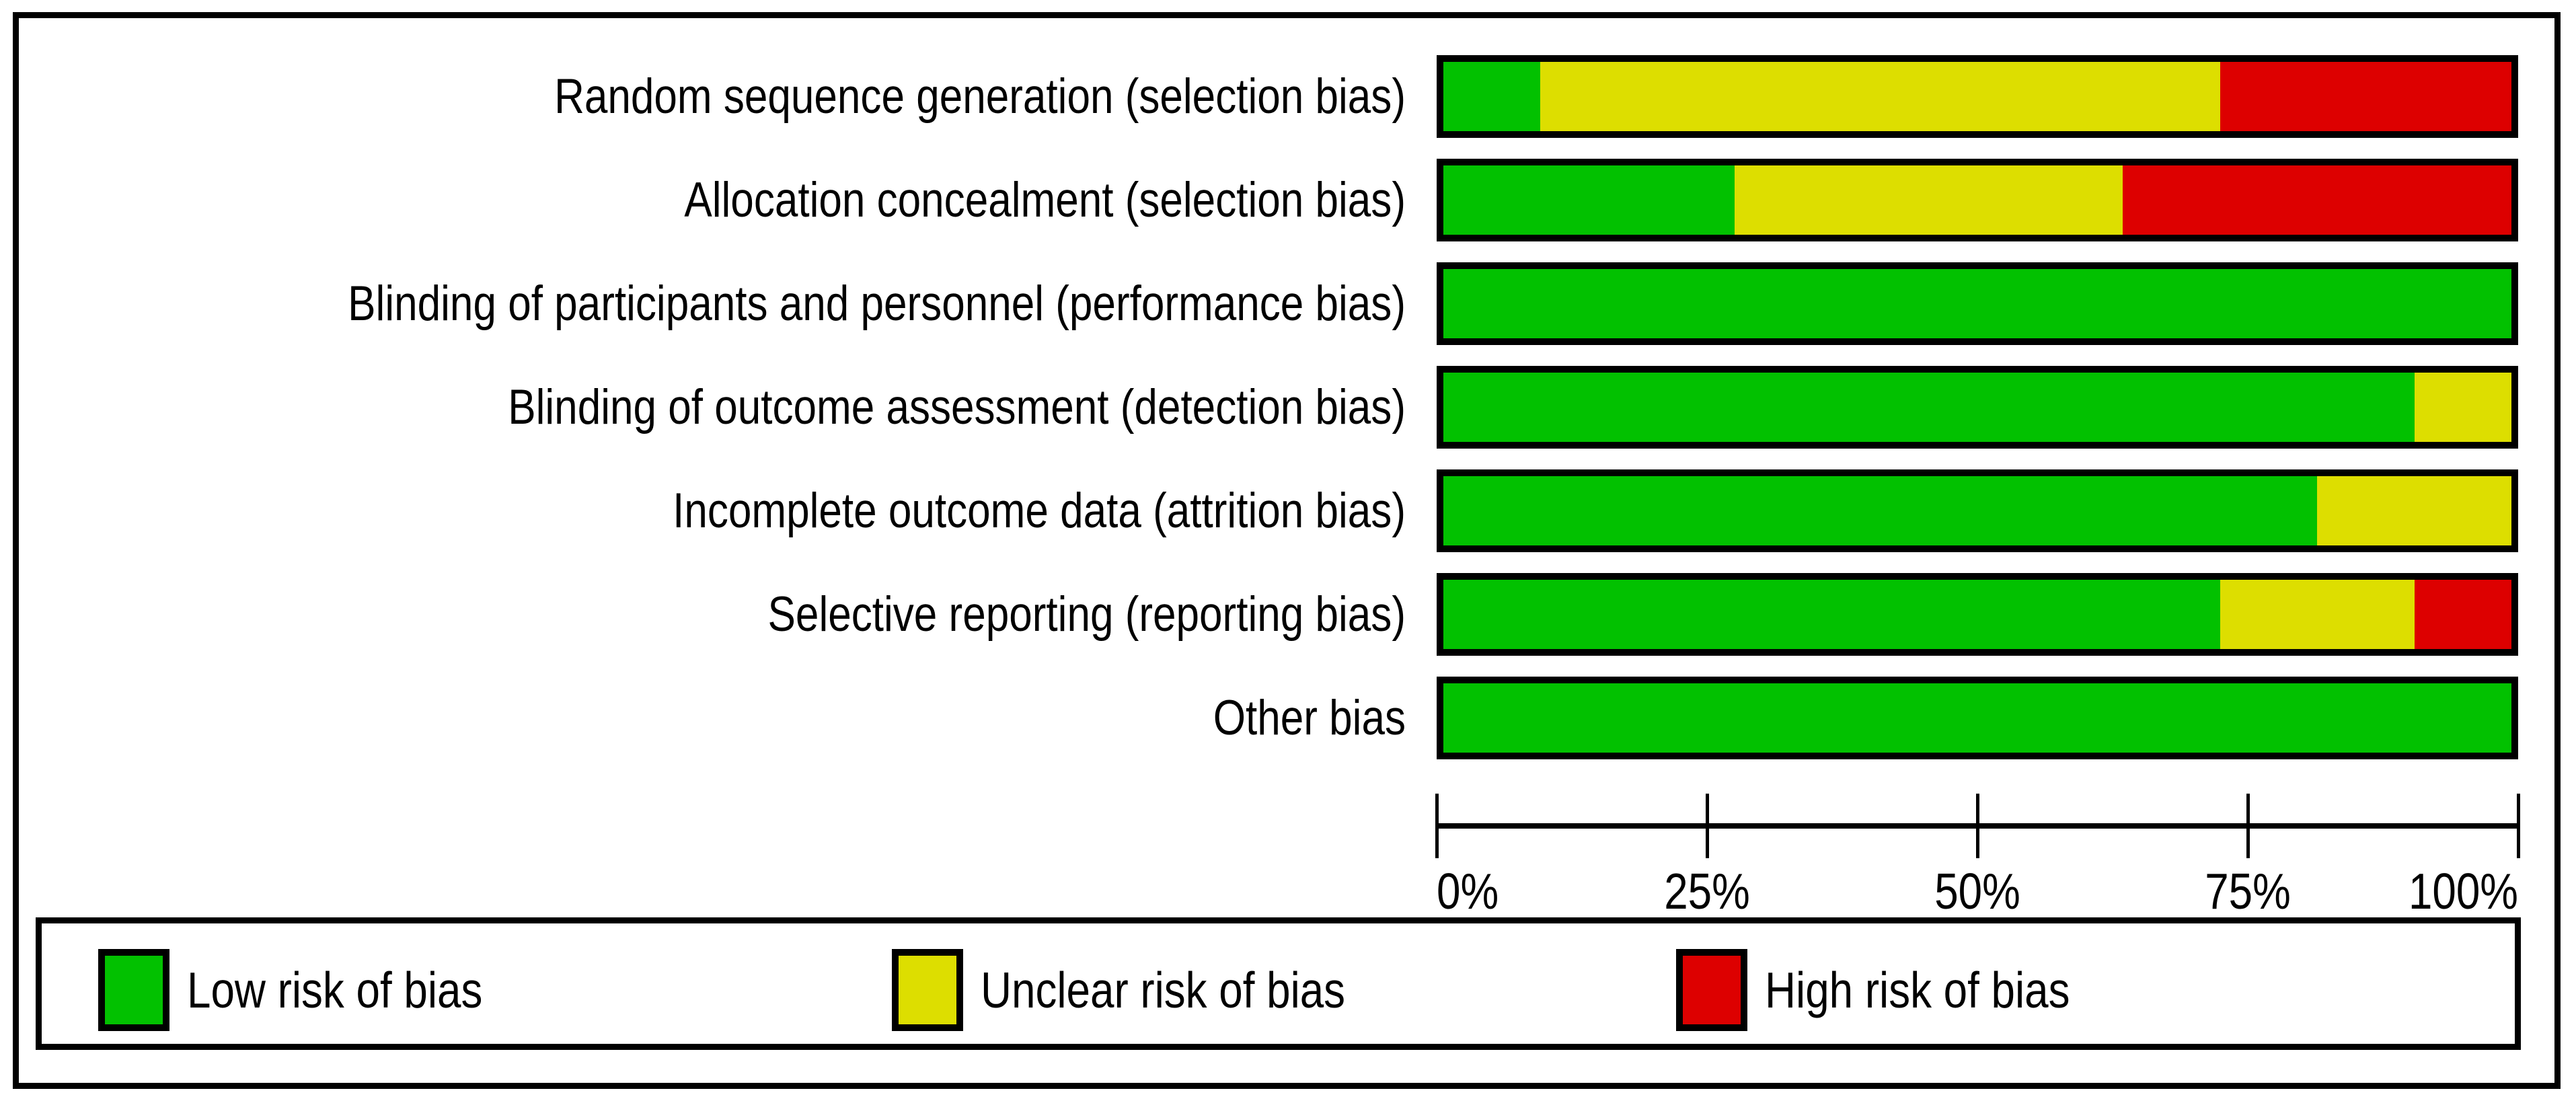 This screenshot has width=2576, height=1101. I want to click on axis-tick-label: 50%, so click(1977, 891).